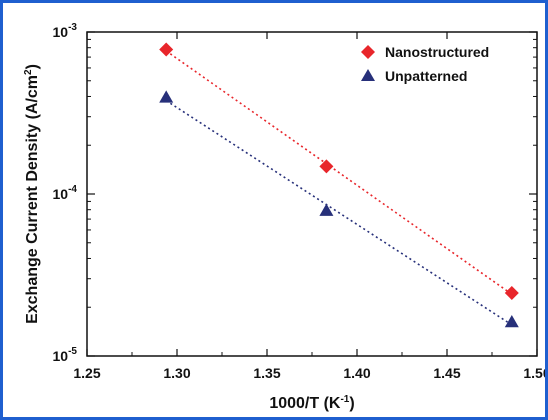  What do you see at coordinates (65, 355) in the screenshot?
I see `y-tick-label: 10⁻⁵` at bounding box center [65, 355].